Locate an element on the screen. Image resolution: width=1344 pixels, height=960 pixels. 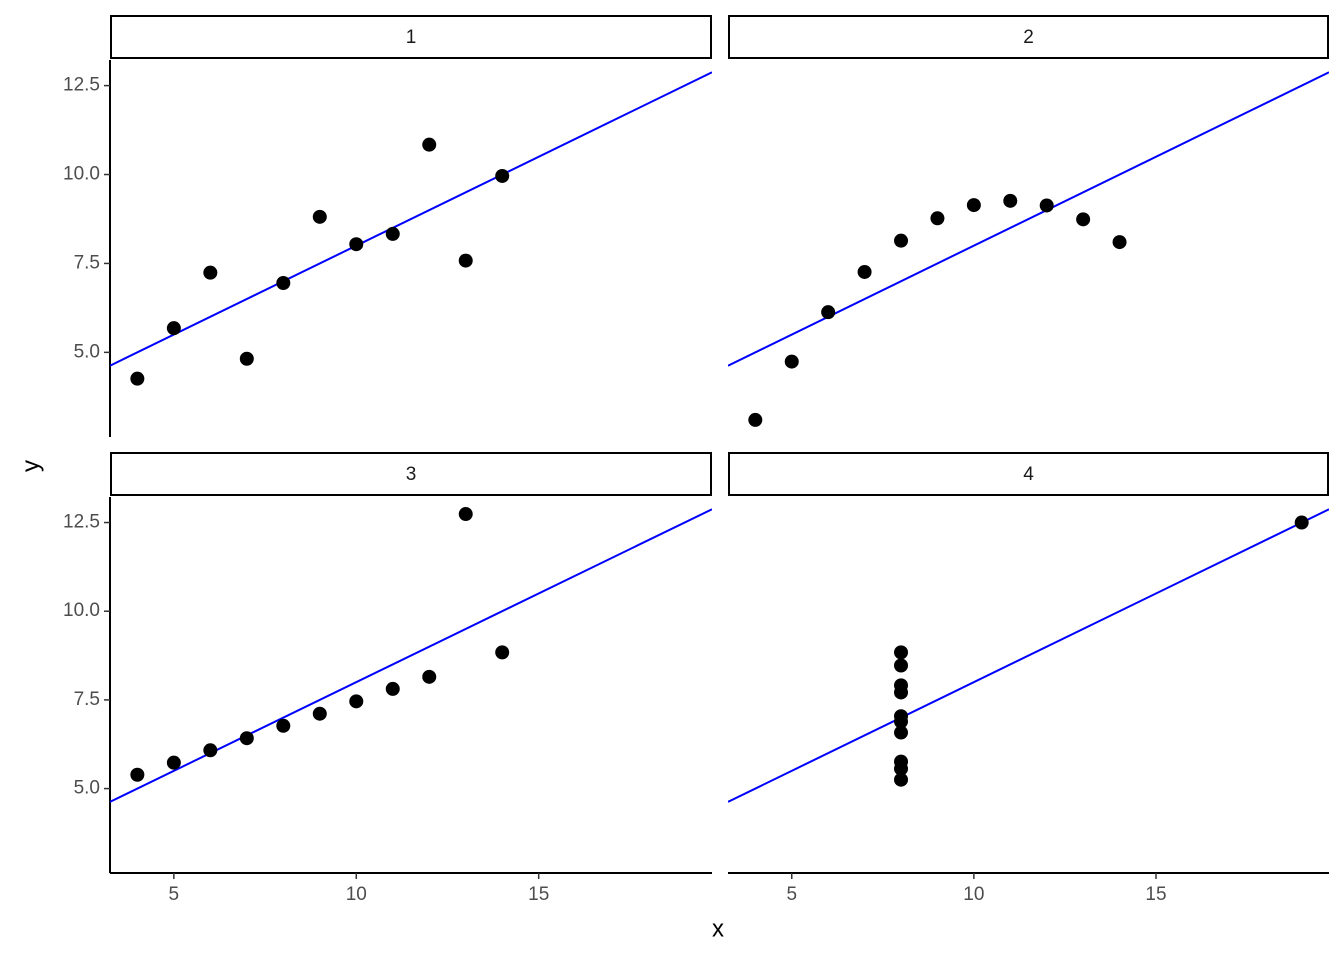
facet-title: 4 is located at coordinates (1028, 474).